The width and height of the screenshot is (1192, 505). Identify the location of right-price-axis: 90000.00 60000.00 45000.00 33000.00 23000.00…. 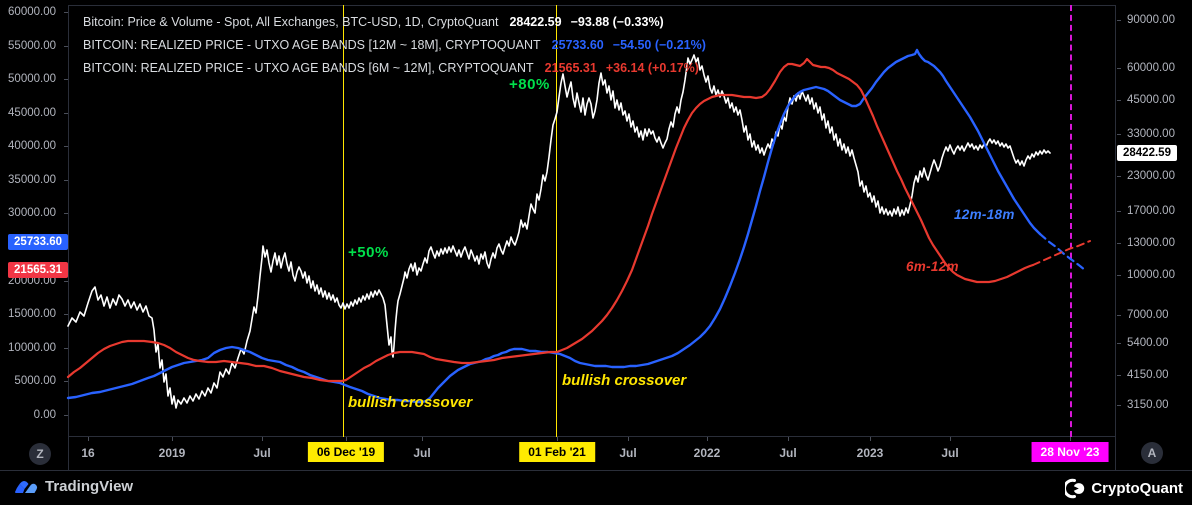
(1154, 218).